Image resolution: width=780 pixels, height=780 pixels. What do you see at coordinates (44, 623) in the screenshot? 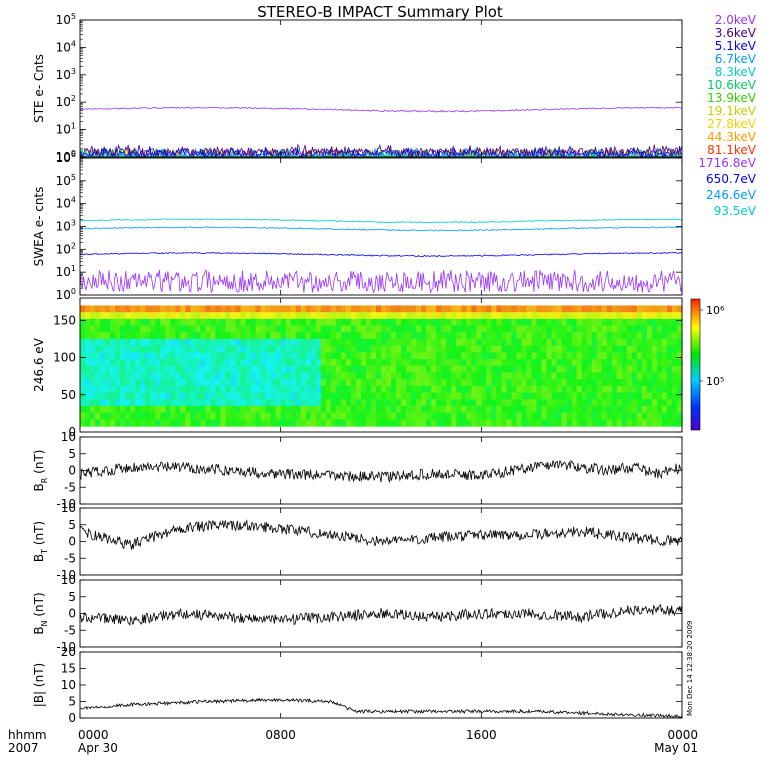
I see `y-axis-label-subscript: N` at bounding box center [44, 623].